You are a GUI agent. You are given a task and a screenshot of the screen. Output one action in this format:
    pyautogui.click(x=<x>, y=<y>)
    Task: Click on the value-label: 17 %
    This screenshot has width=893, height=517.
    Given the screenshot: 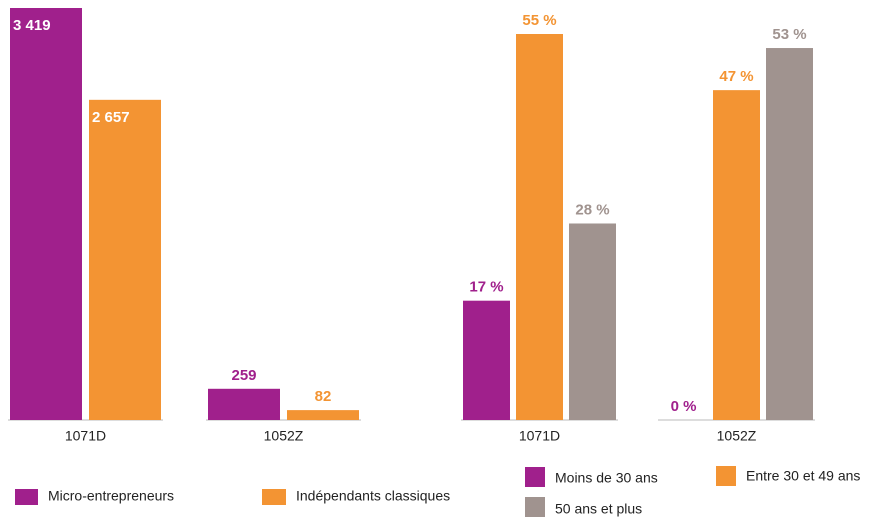 What is the action you would take?
    pyautogui.click(x=486, y=287)
    